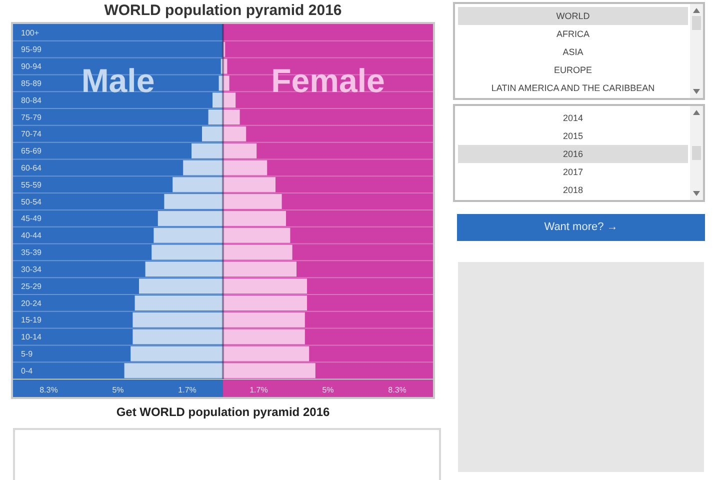 The height and width of the screenshot is (480, 720). I want to click on text: Get WORLD population pyramid 2016, so click(223, 412).